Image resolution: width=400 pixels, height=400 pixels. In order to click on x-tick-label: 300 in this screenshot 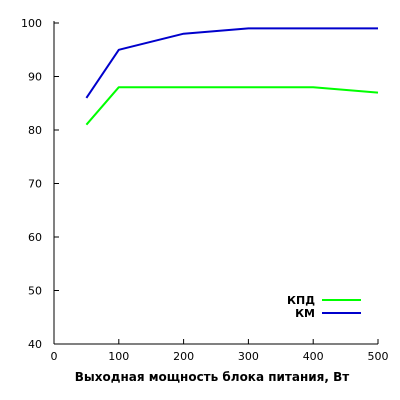, I will do `click(248, 356)`.